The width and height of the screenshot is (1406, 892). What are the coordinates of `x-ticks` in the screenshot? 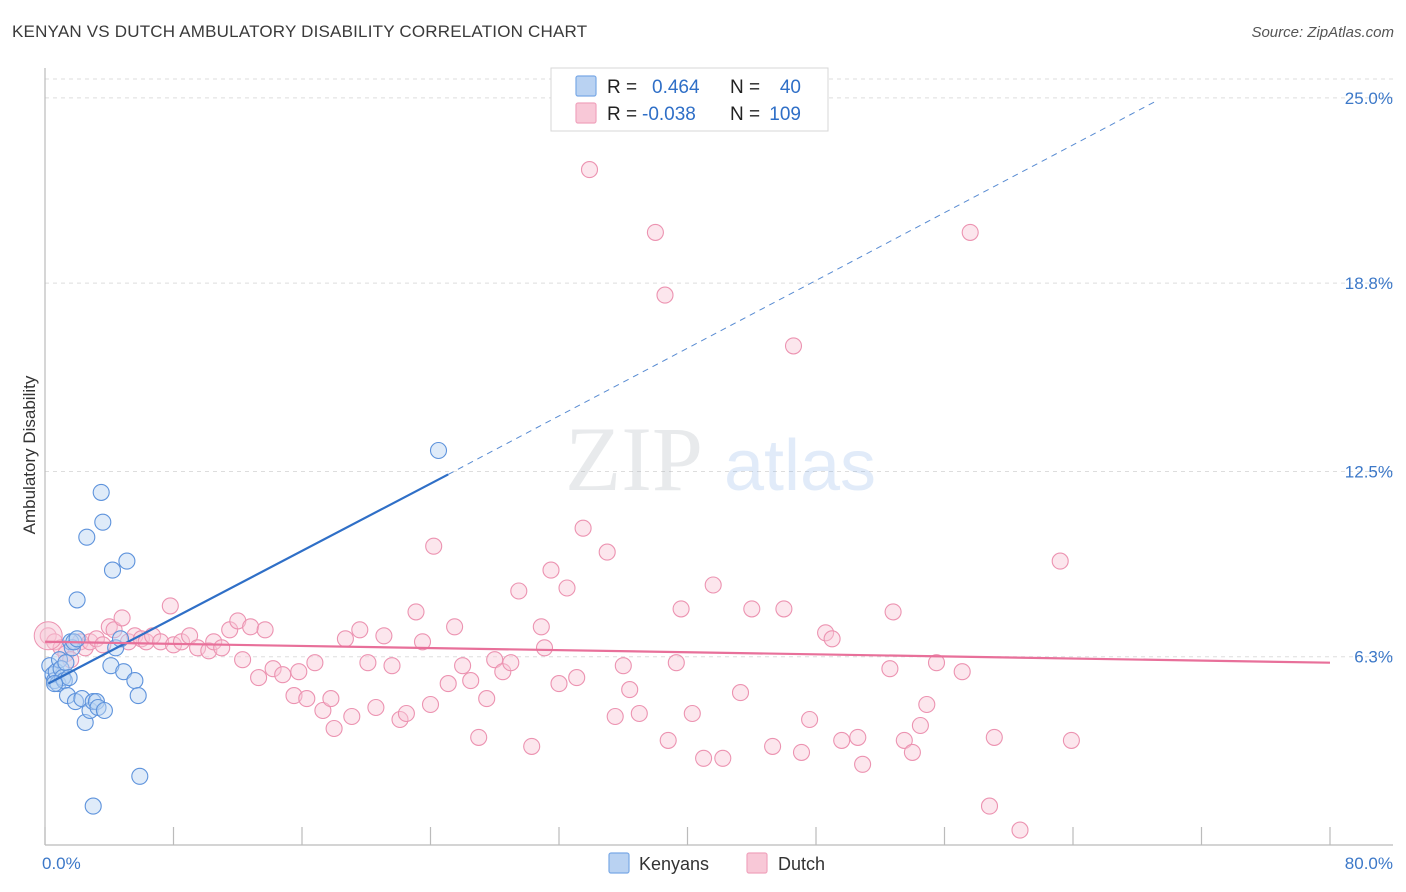 It's located at (687, 836).